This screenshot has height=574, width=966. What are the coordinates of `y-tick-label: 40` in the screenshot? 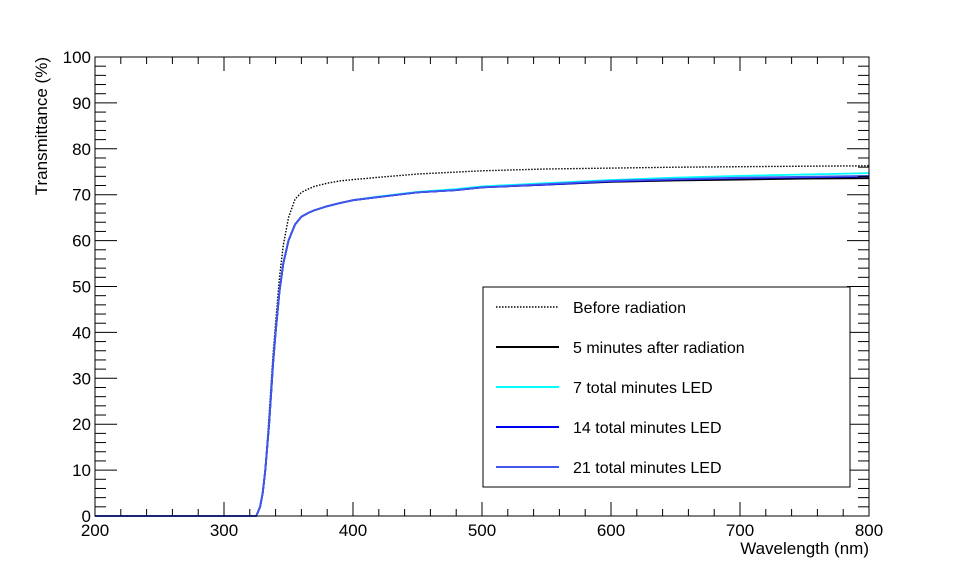 It's located at (81, 332).